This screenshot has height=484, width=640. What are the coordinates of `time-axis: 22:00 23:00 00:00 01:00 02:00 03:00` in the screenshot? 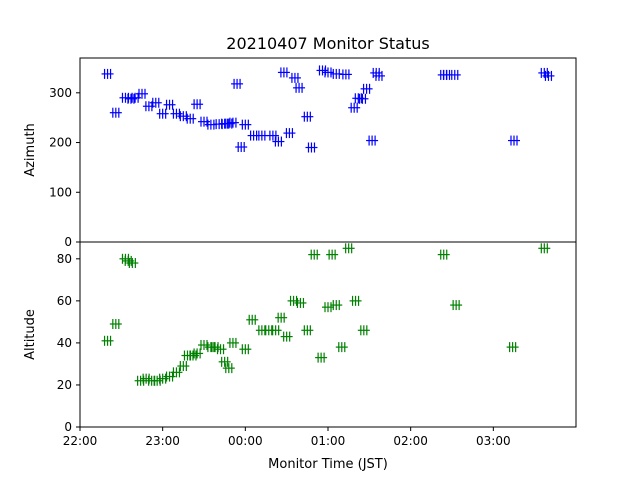 It's located at (287, 437).